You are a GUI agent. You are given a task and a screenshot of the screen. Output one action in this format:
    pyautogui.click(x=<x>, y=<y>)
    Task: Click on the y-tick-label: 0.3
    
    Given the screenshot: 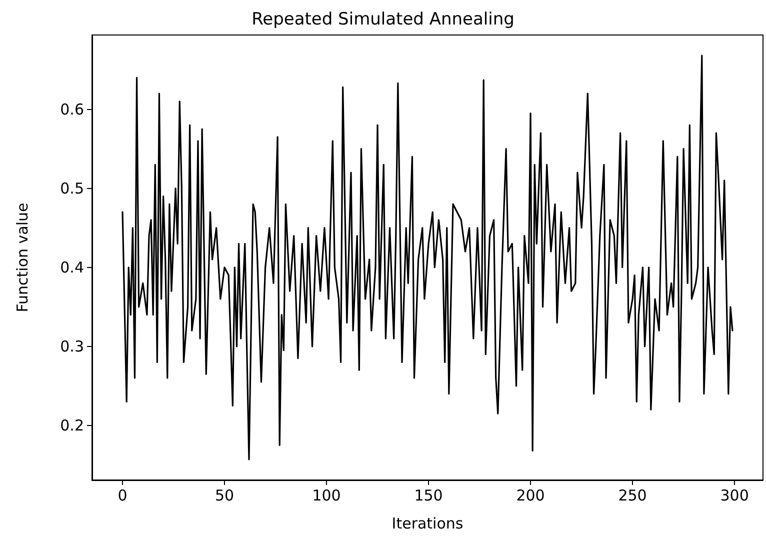 What is the action you would take?
    pyautogui.click(x=72, y=346)
    